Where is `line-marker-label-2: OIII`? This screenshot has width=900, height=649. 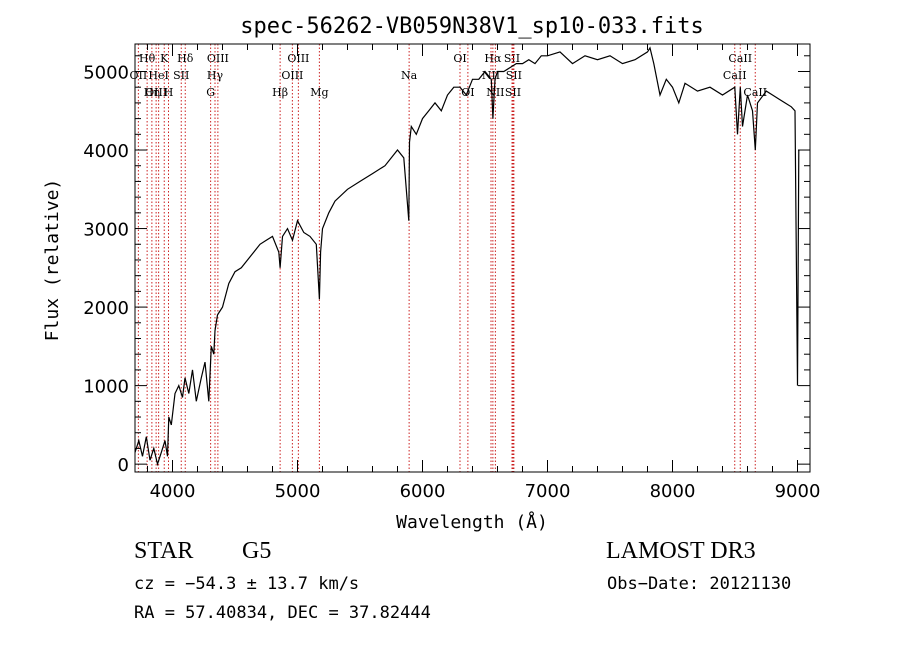 line-marker-label-2: OIII is located at coordinates (156, 92).